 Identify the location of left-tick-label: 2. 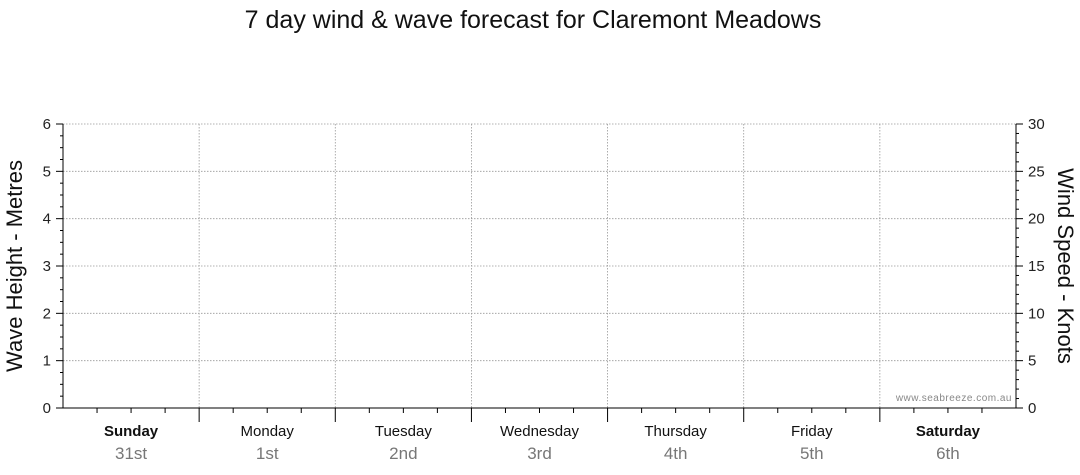
(47, 313).